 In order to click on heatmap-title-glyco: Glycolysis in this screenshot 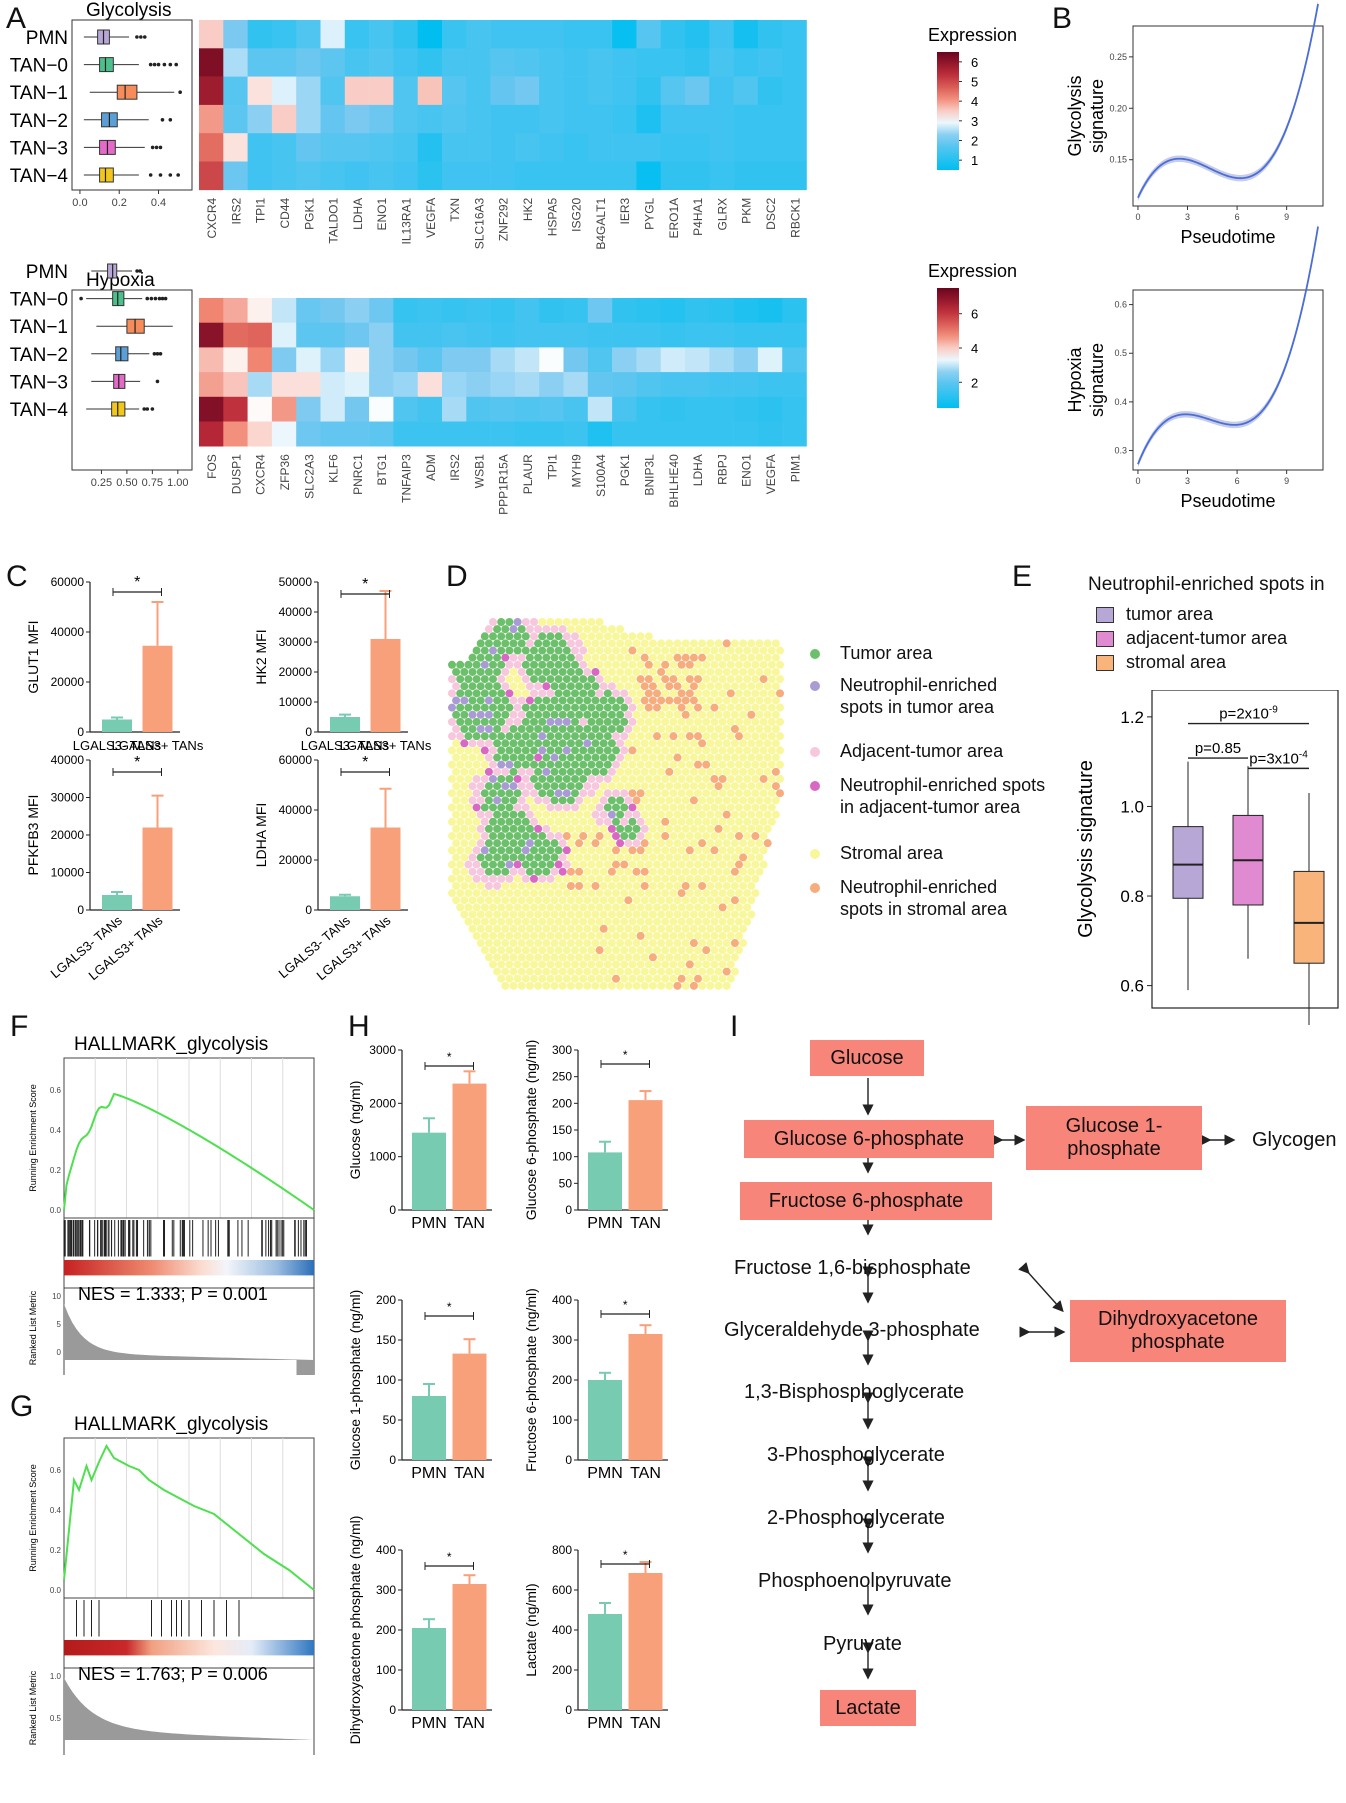, I will do `click(129, 10)`.